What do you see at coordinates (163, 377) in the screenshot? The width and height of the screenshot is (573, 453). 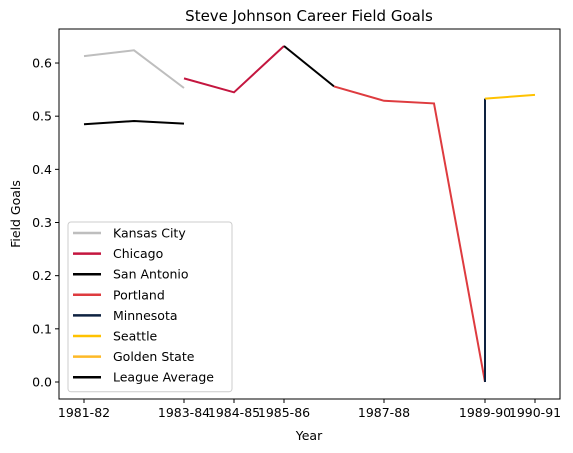 I see `legend-label-league-average: League Average` at bounding box center [163, 377].